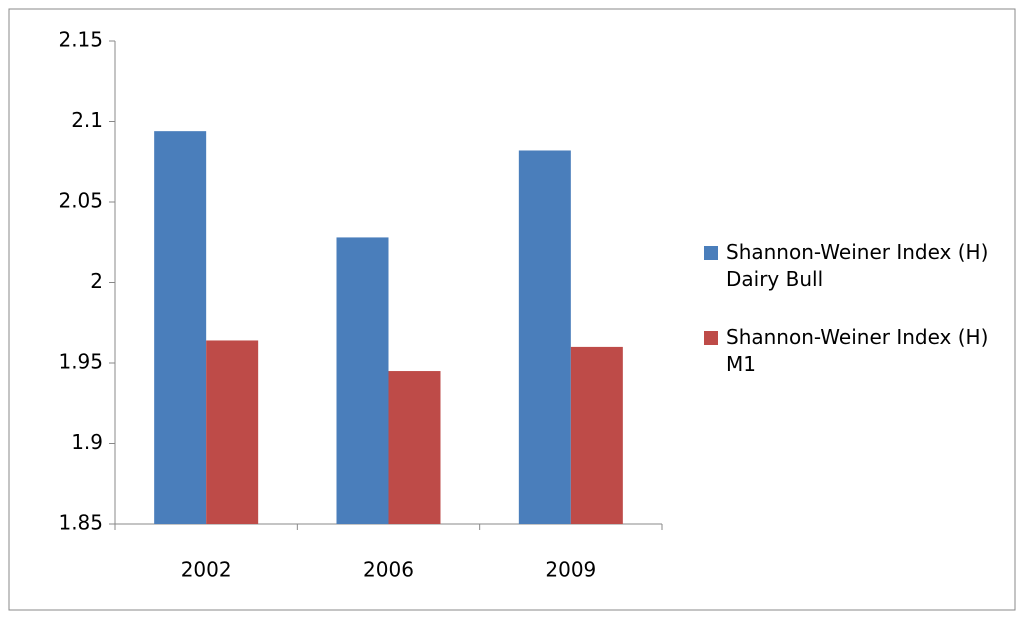 The height and width of the screenshot is (621, 1024). Describe the element at coordinates (80, 523) in the screenshot. I see `y-tick-label: 1.85` at that location.